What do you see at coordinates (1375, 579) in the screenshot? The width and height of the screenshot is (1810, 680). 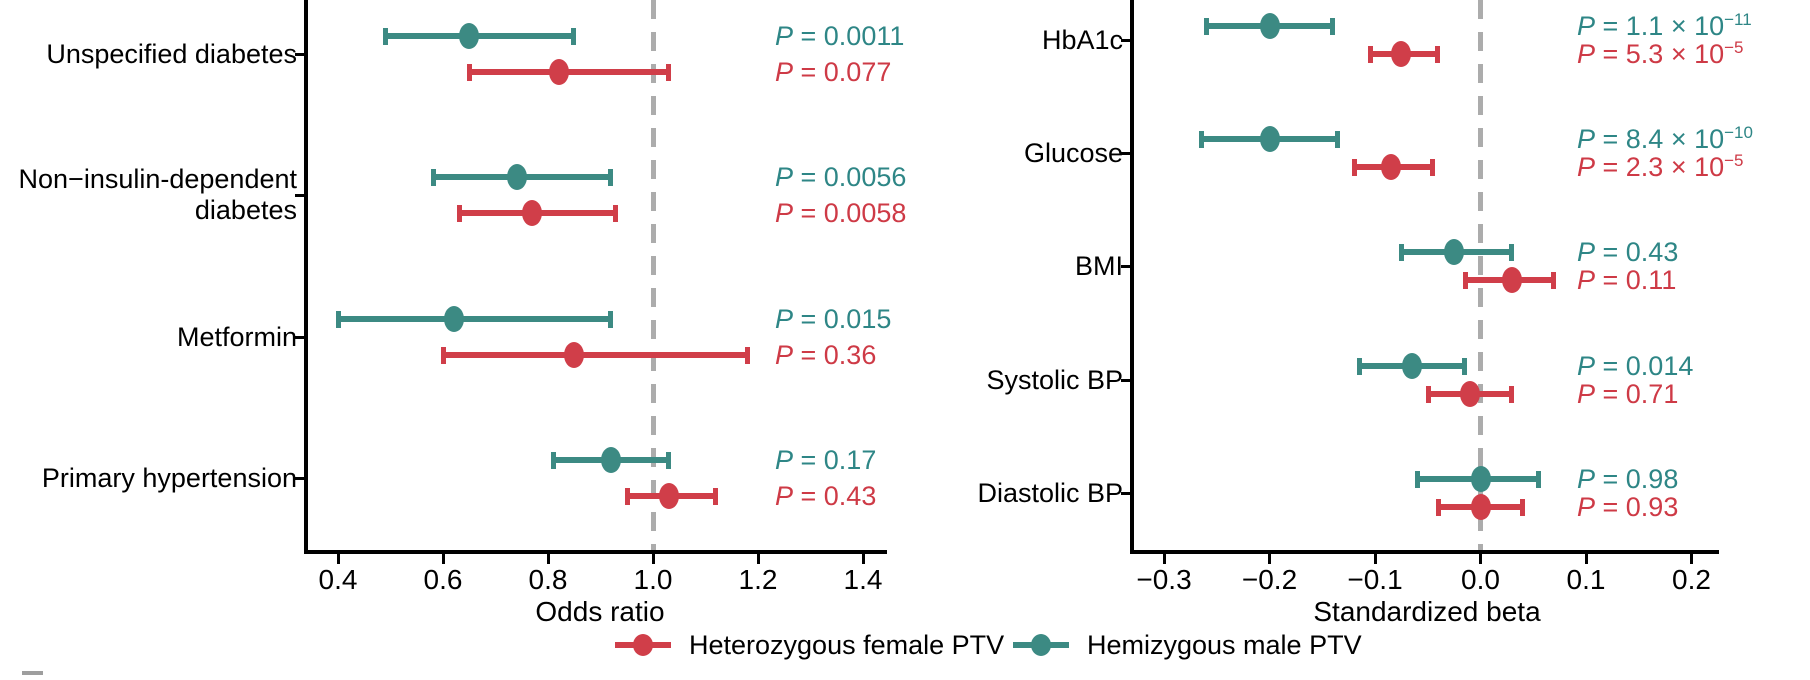 I see `x-tick-label: −0.1` at bounding box center [1375, 579].